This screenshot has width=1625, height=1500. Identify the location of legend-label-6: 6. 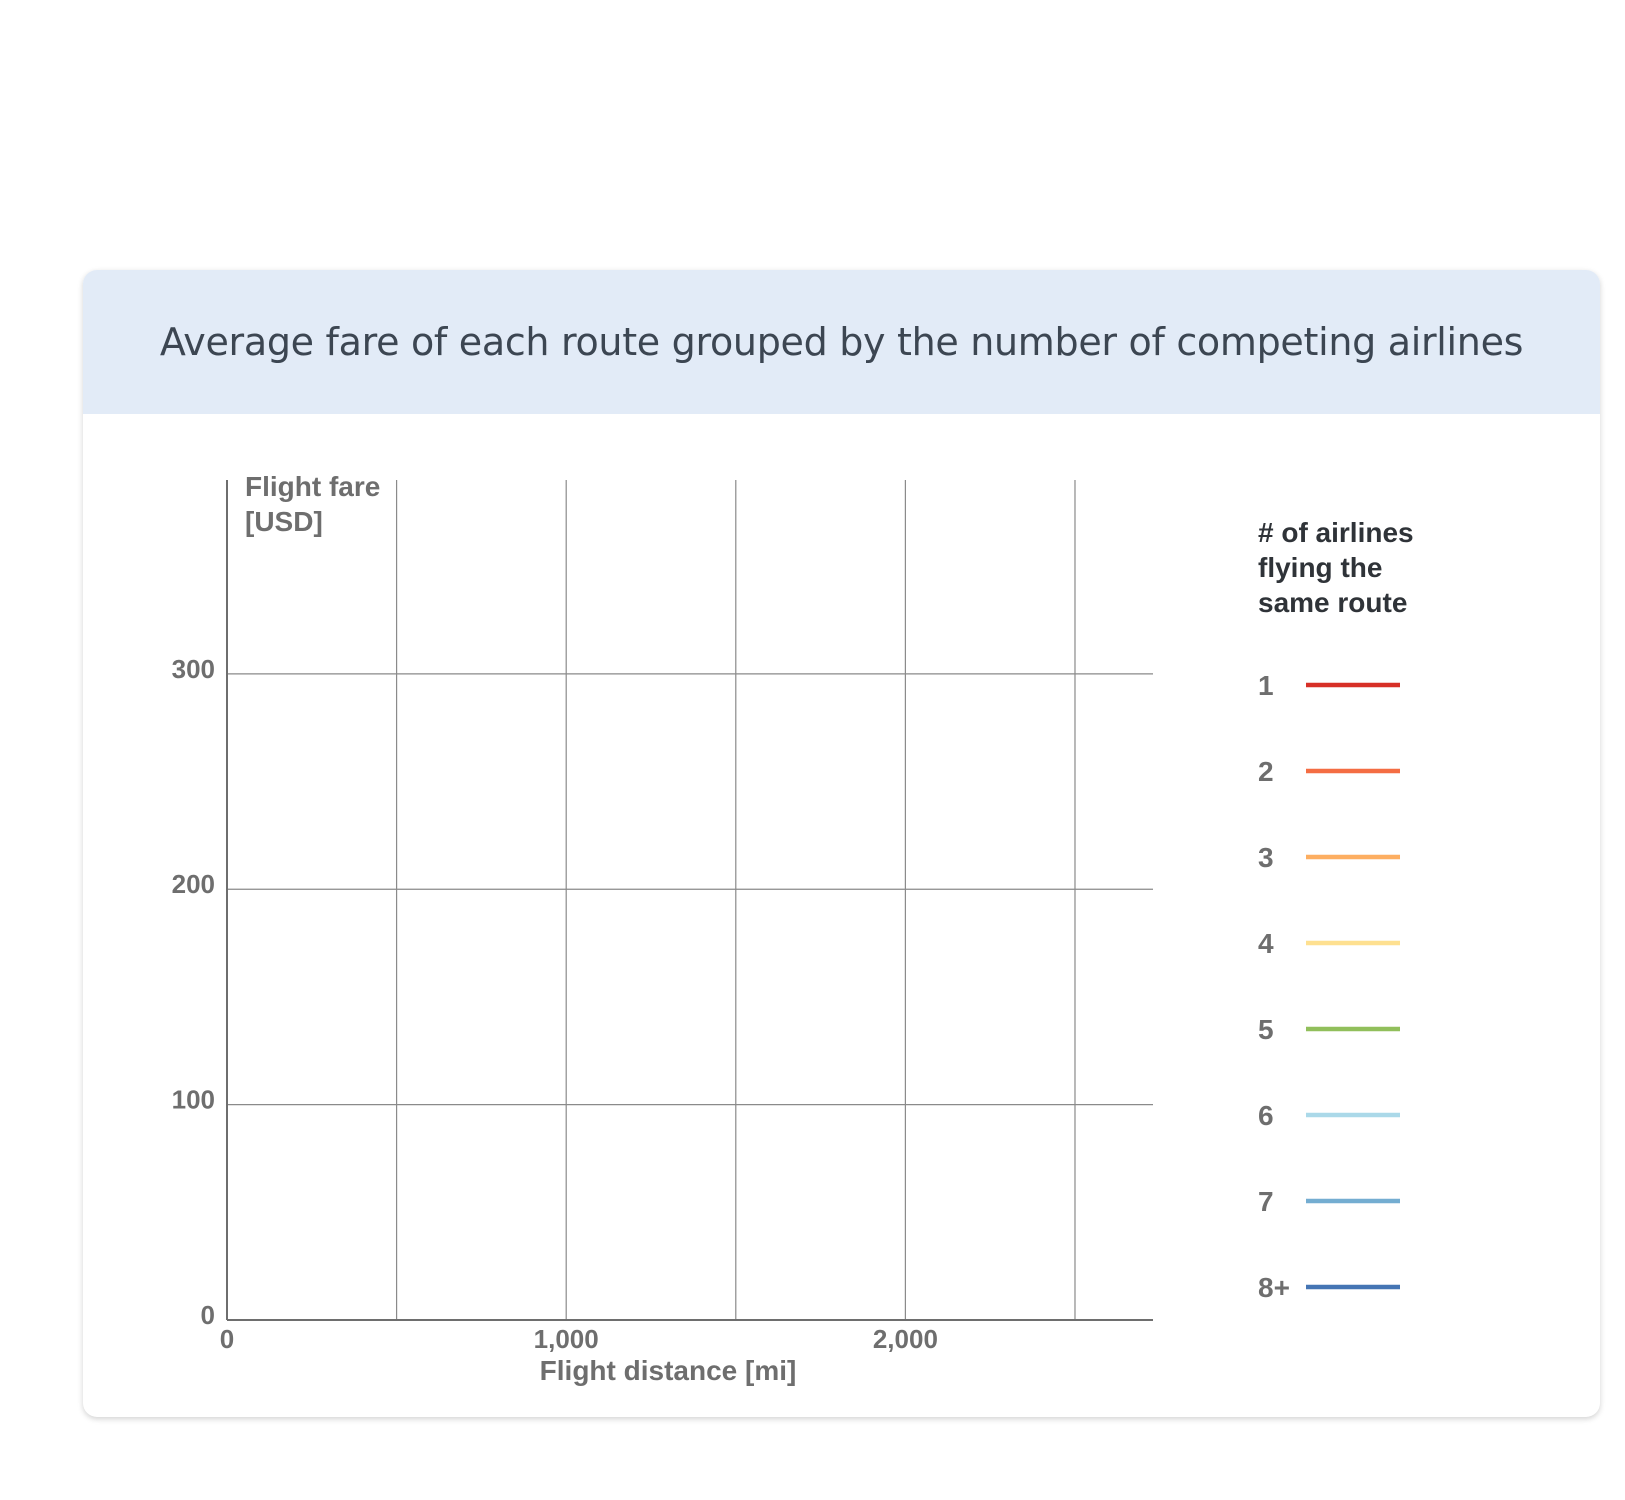
(1266, 1115).